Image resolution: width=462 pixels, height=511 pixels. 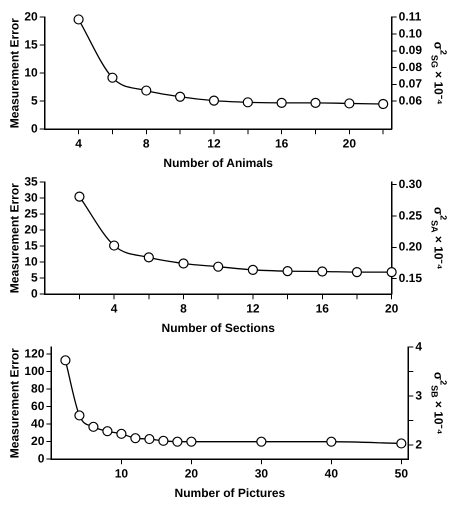 I want to click on y2-tick-label: 4, so click(x=418, y=347).